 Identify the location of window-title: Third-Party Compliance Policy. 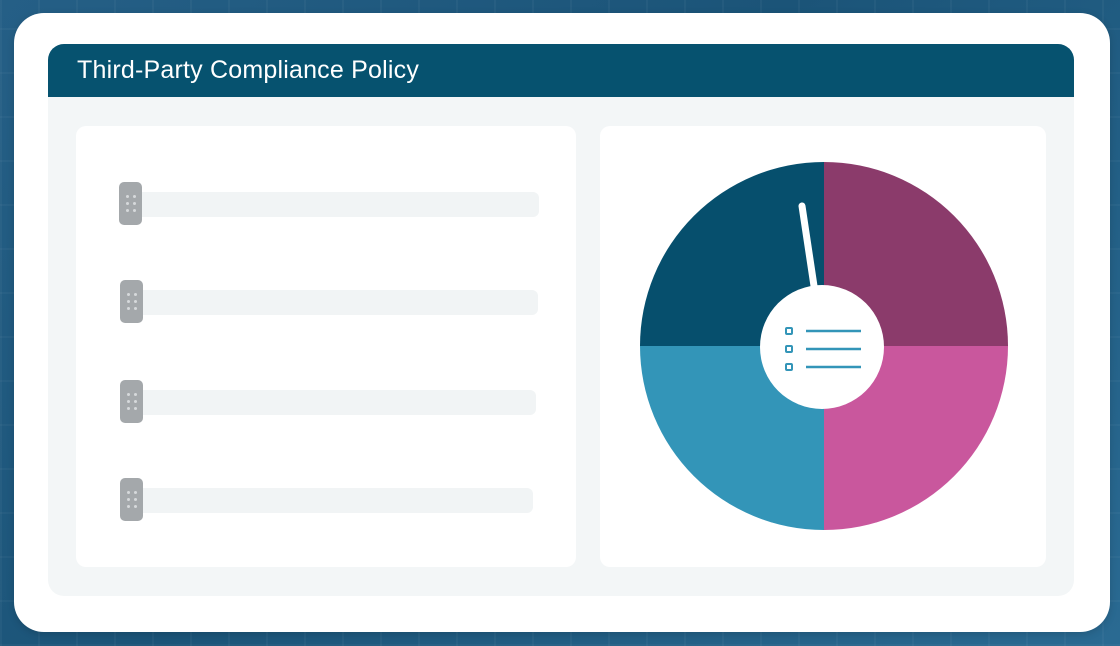
(248, 70).